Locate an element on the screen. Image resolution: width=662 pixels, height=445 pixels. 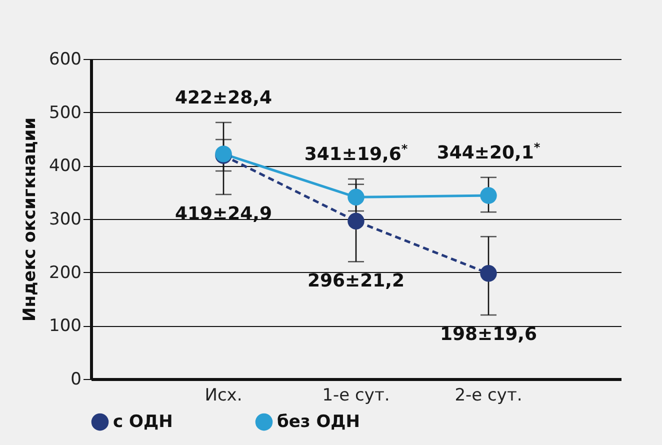
y-tick-label: 500 is located at coordinates (65, 112).